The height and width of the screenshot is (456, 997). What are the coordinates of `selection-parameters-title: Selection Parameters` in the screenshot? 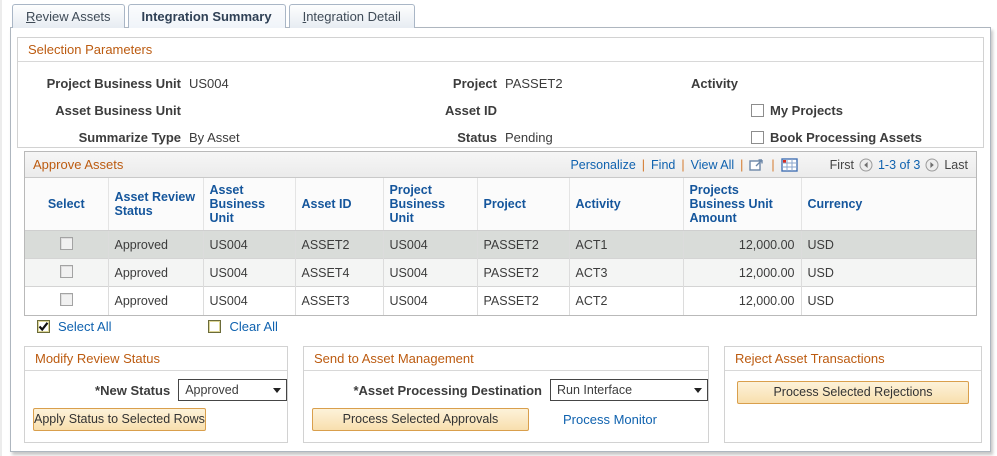 It's located at (500, 50).